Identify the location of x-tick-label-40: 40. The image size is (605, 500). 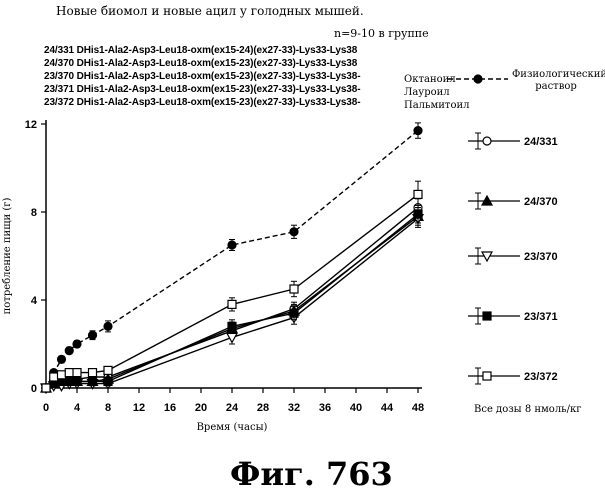
(356, 408).